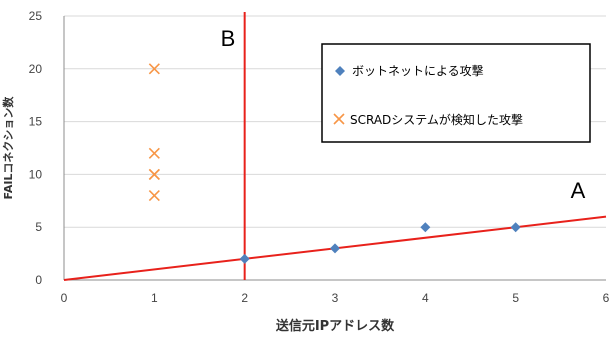 This screenshot has width=610, height=340. Describe the element at coordinates (8, 148) in the screenshot. I see `y-axis-title: FAILコネクション数` at that location.